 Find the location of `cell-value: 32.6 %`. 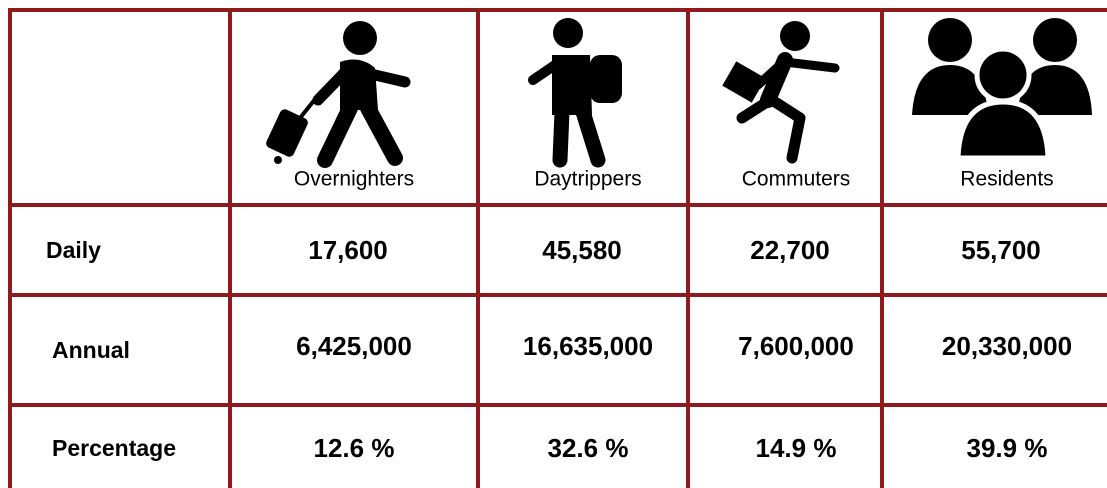

cell-value: 32.6 % is located at coordinates (588, 448).